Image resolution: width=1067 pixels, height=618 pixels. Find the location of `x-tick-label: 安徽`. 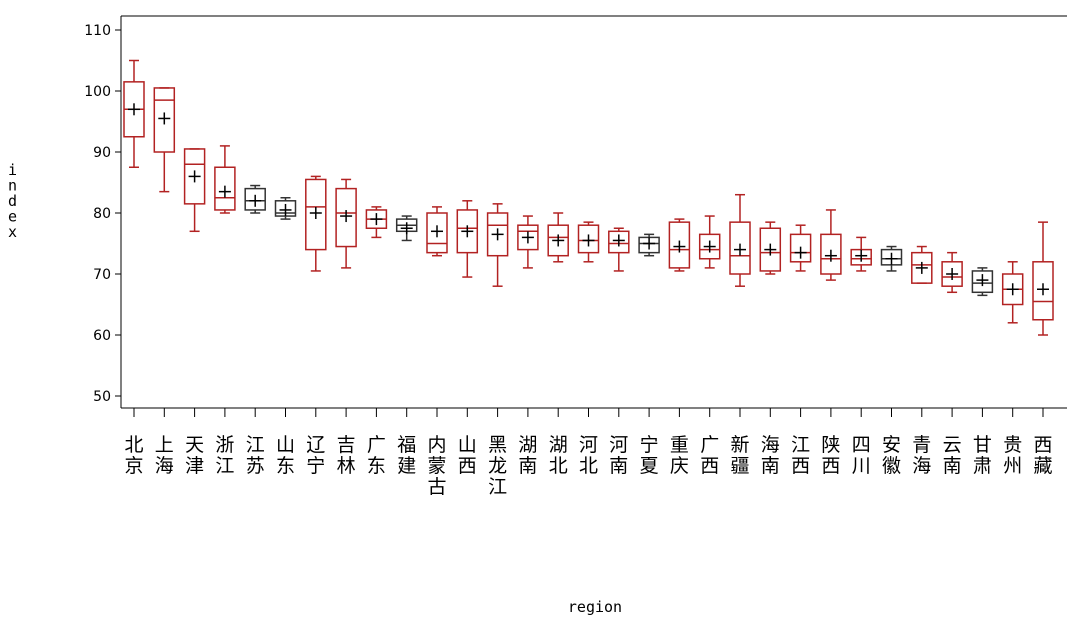

x-tick-label: 安徽 is located at coordinates (891, 455).